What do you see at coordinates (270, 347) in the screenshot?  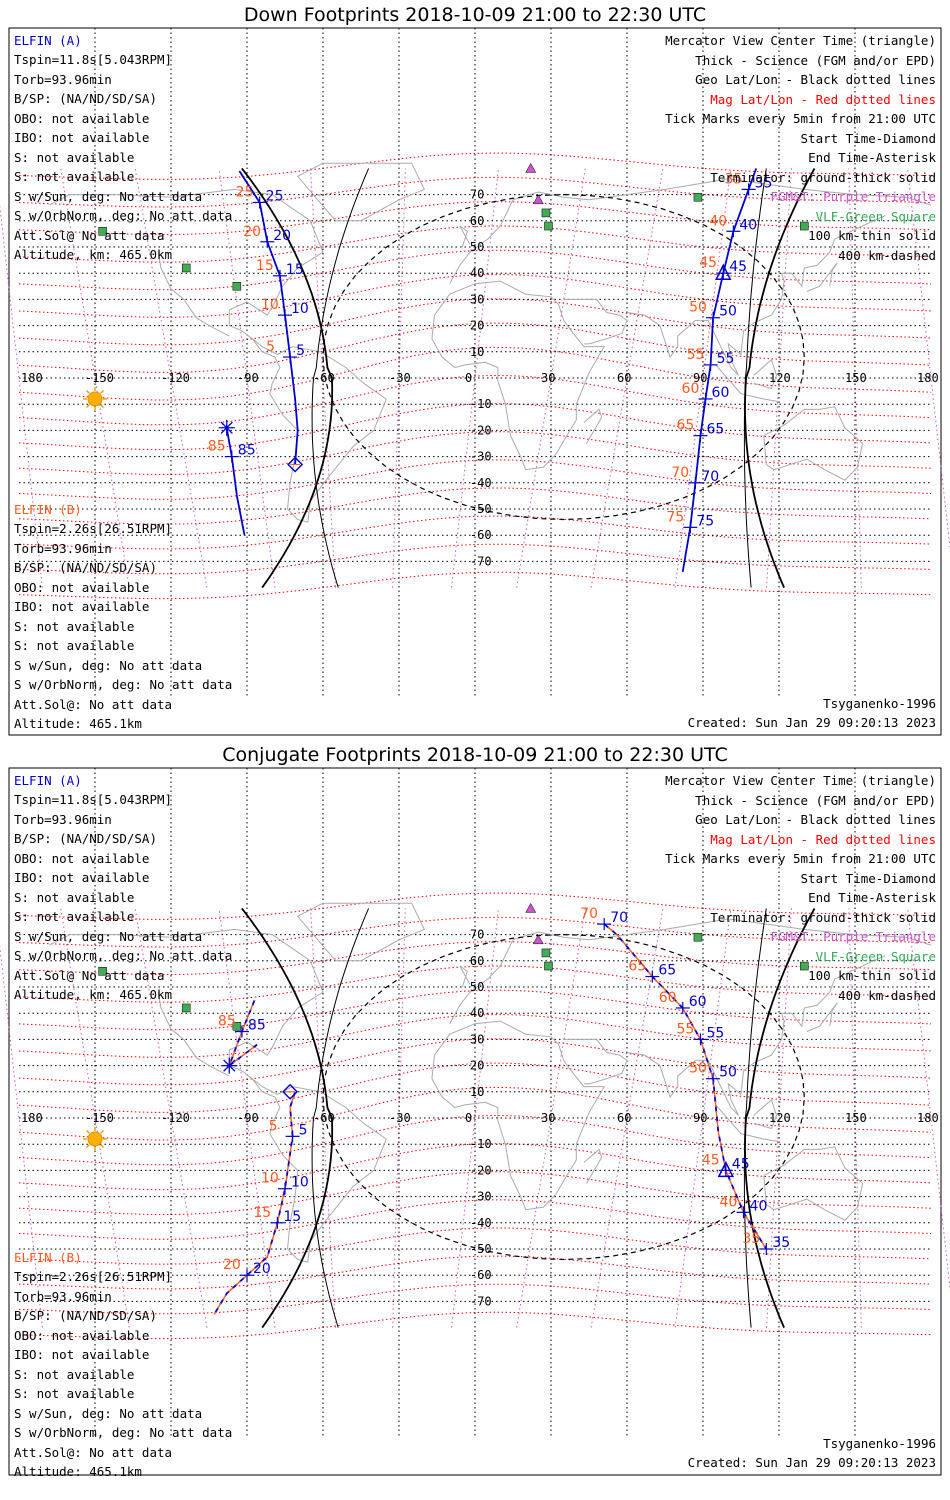 I see `tick-label-b: 5` at bounding box center [270, 347].